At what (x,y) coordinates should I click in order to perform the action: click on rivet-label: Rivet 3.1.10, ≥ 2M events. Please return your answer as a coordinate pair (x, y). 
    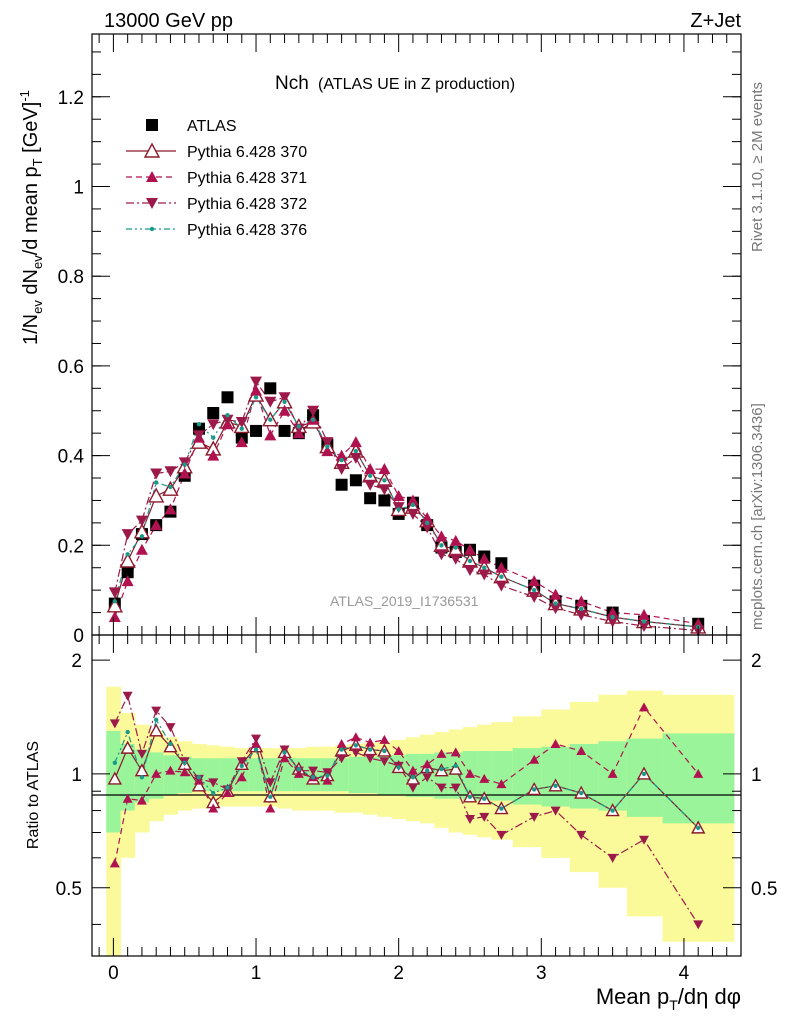
    Looking at the image, I should click on (757, 167).